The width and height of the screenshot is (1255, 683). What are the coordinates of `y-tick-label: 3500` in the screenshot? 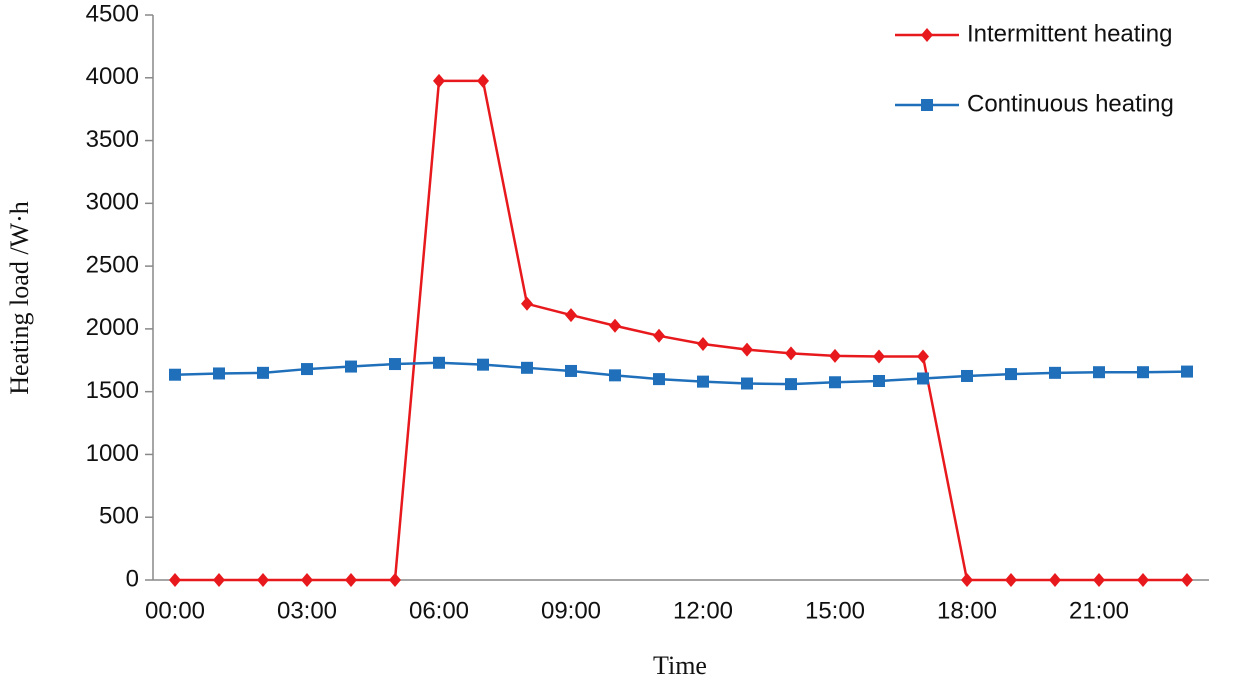 It's located at (112, 139).